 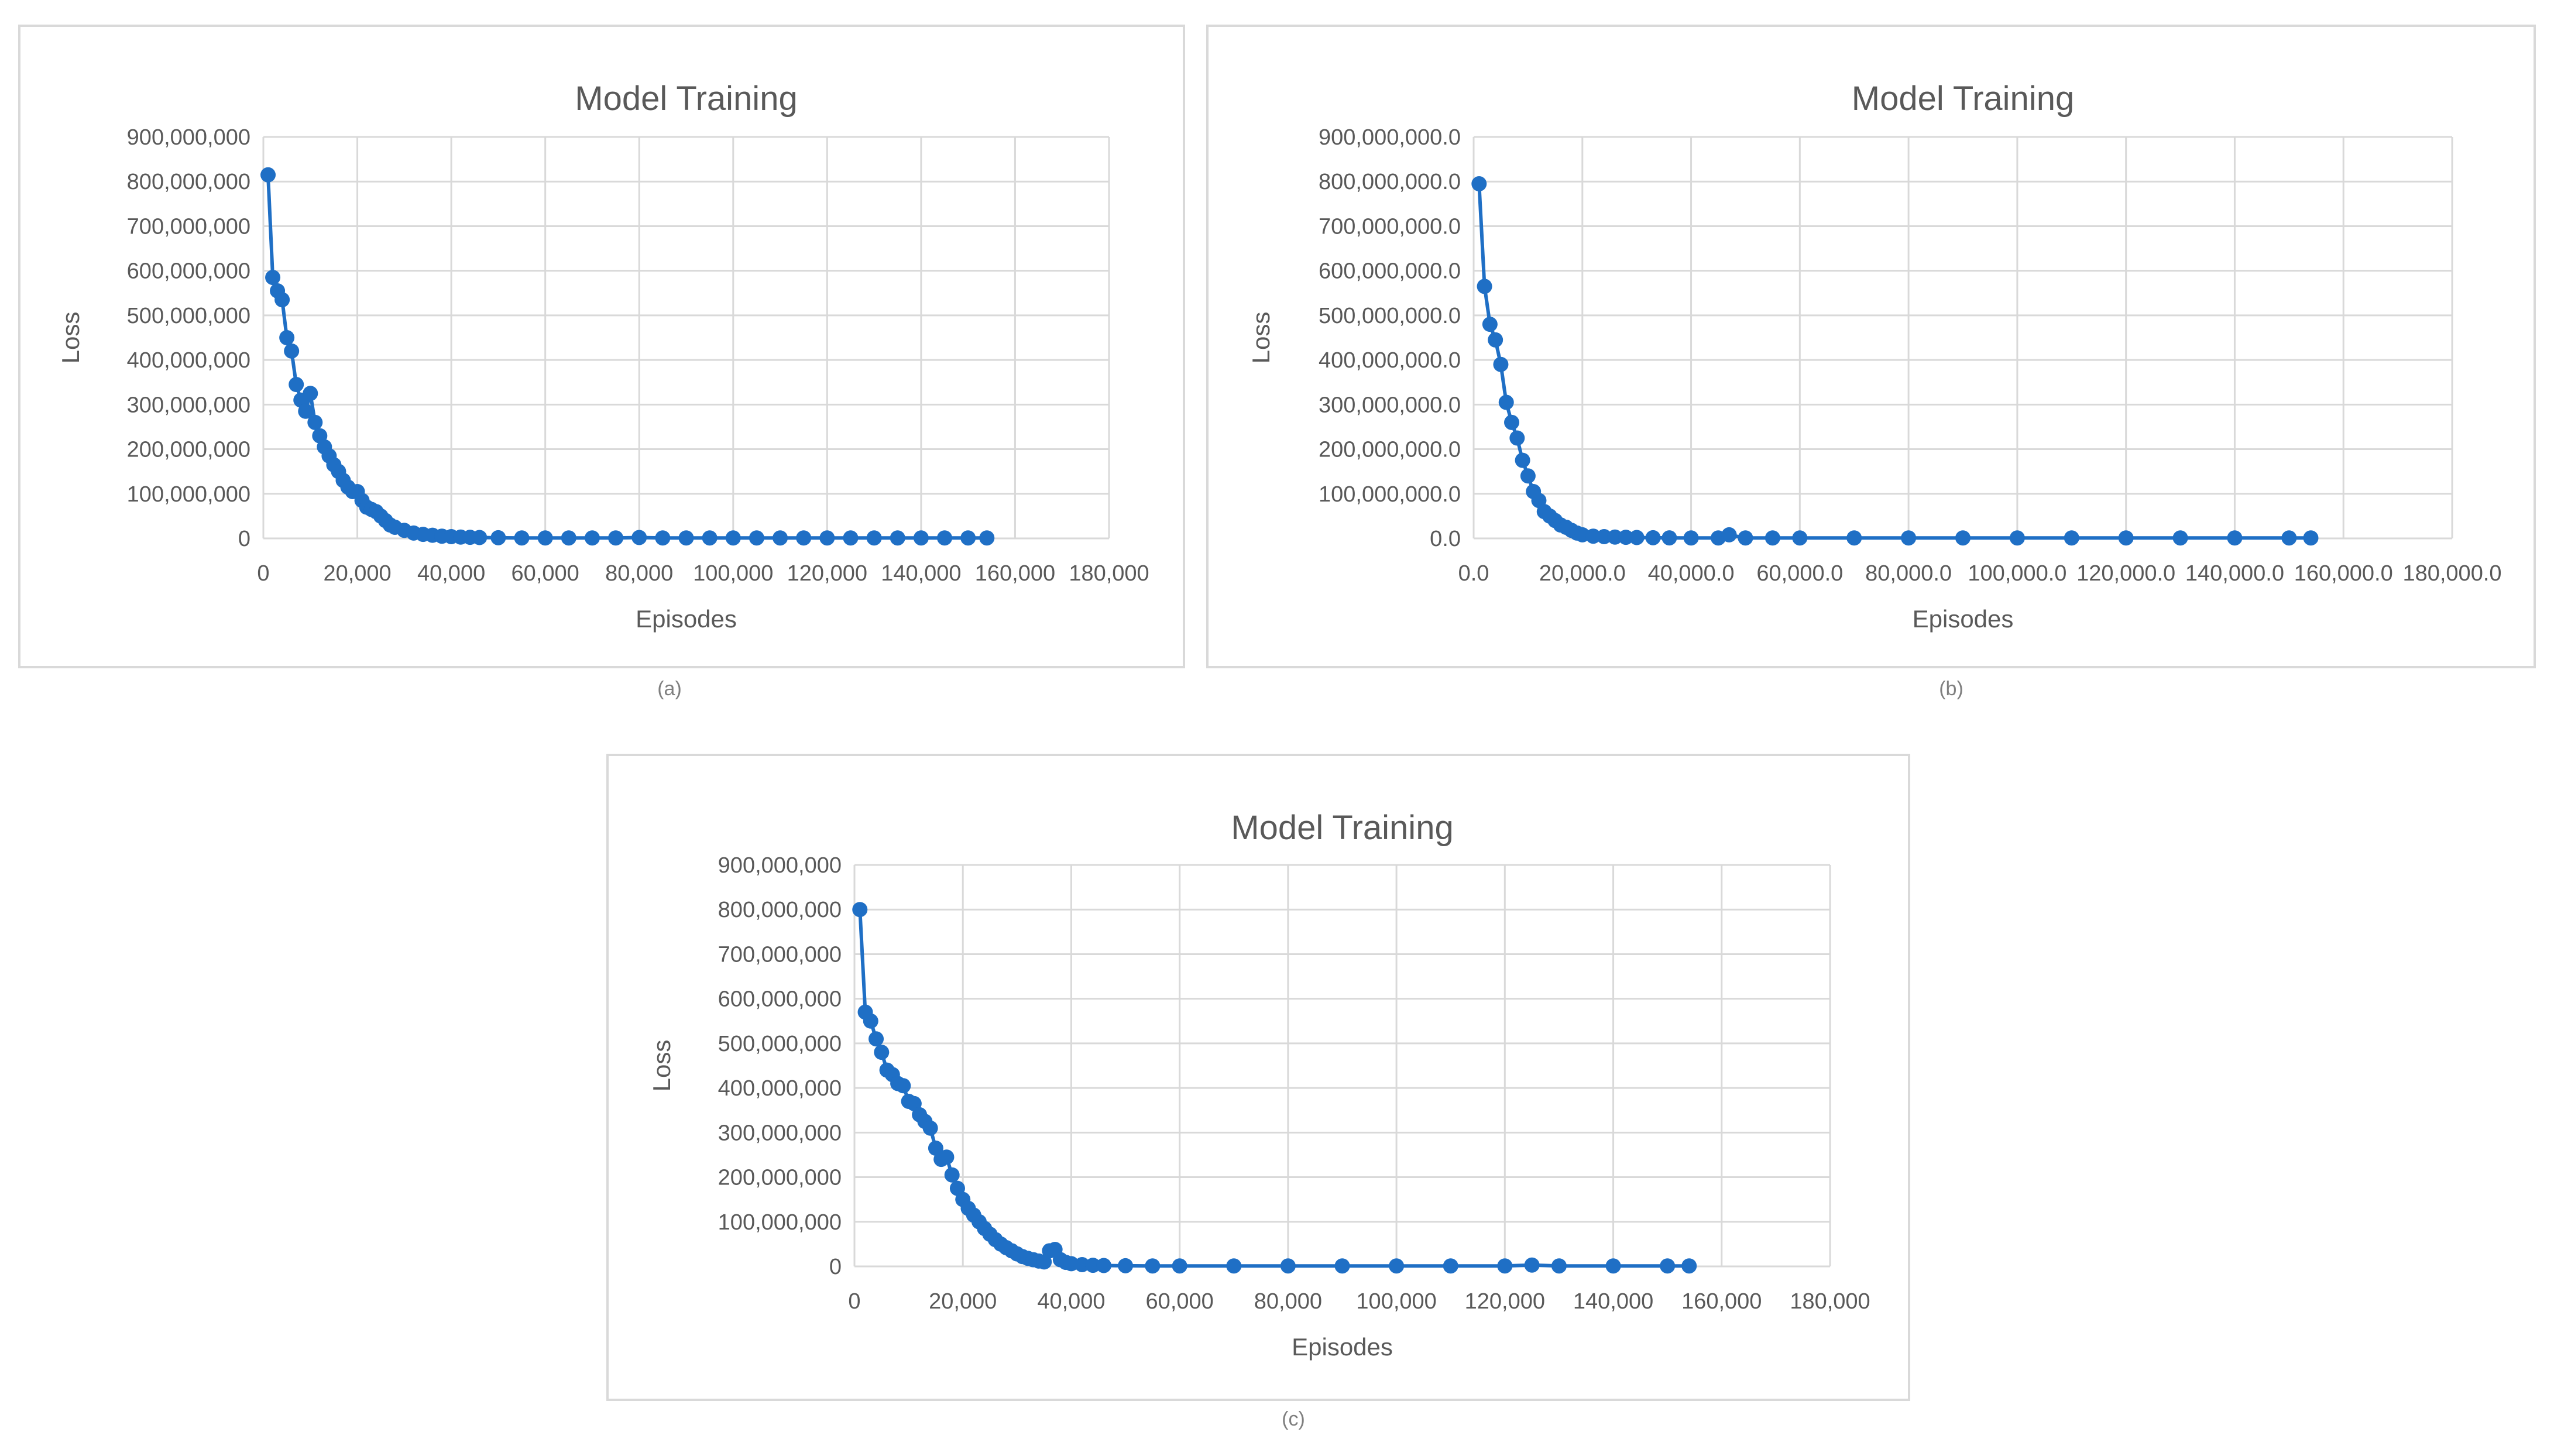 I want to click on y-tick-label: 300,000,000, so click(x=780, y=1133).